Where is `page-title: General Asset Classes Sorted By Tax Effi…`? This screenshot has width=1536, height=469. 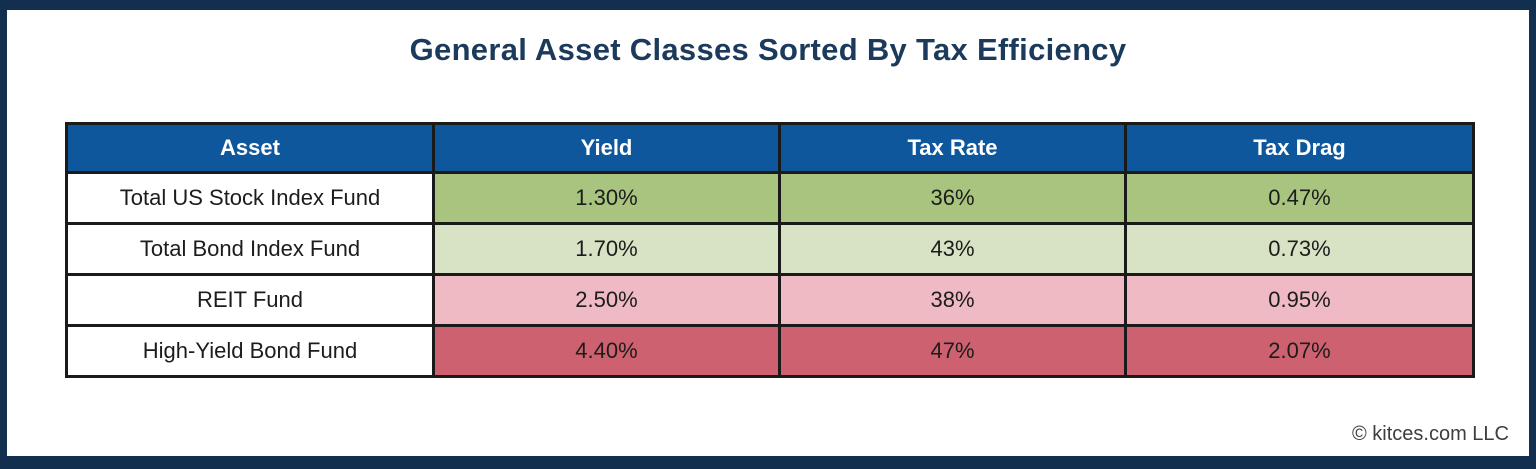 page-title: General Asset Classes Sorted By Tax Effi… is located at coordinates (768, 49).